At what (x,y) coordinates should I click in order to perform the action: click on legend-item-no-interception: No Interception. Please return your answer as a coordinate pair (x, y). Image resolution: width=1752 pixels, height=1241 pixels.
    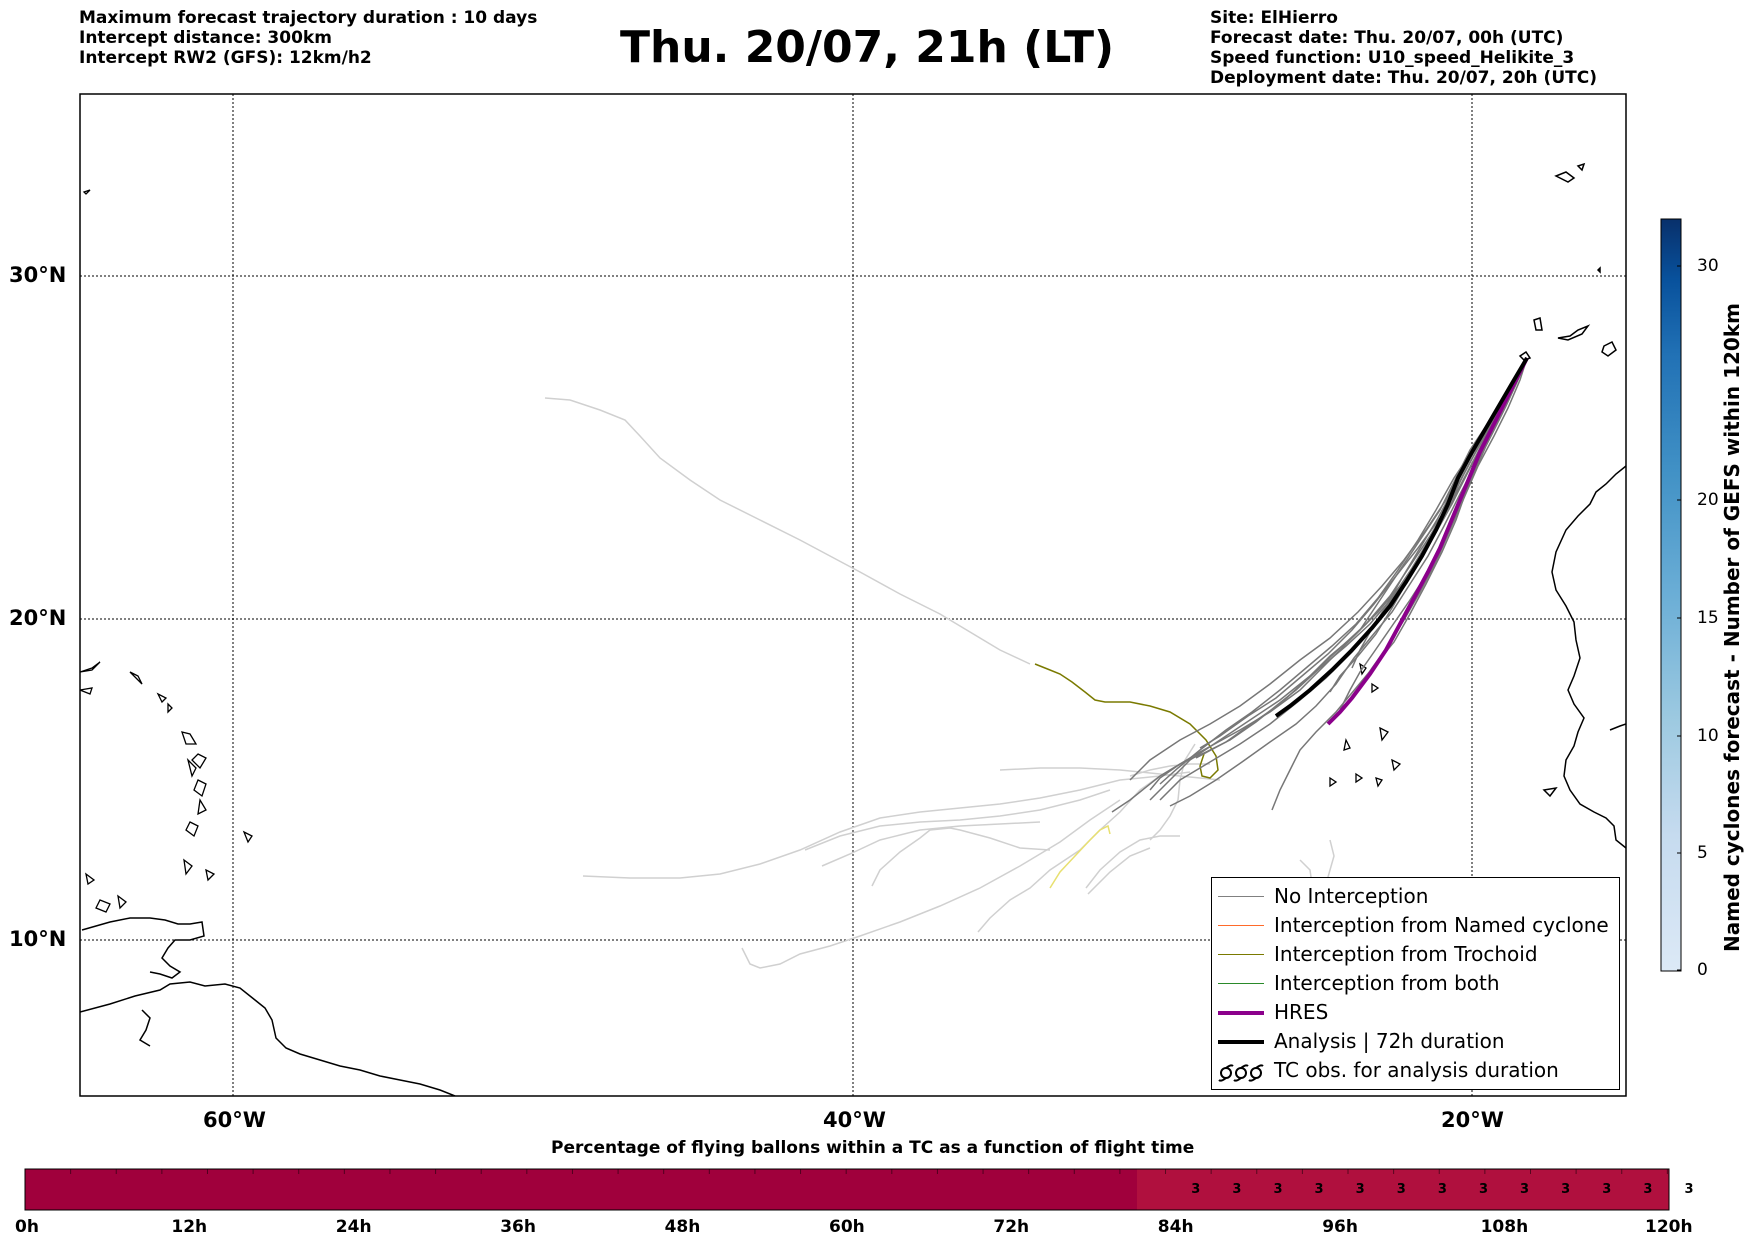
    Looking at the image, I should click on (1415, 896).